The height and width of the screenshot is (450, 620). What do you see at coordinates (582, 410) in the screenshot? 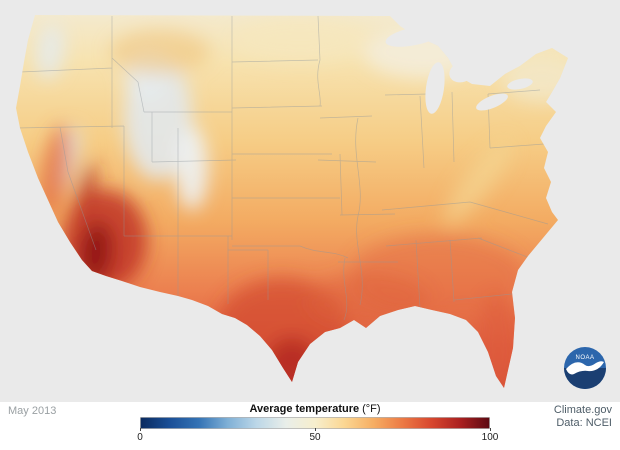
I see `attribution-source: Climate.gov` at bounding box center [582, 410].